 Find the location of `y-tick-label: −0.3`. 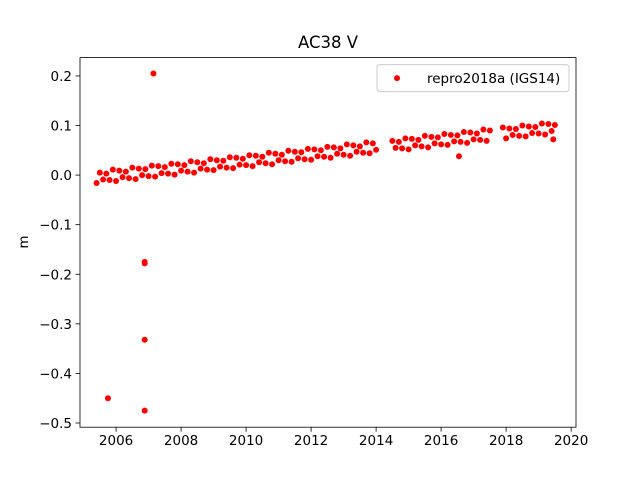

y-tick-label: −0.3 is located at coordinates (55, 325).